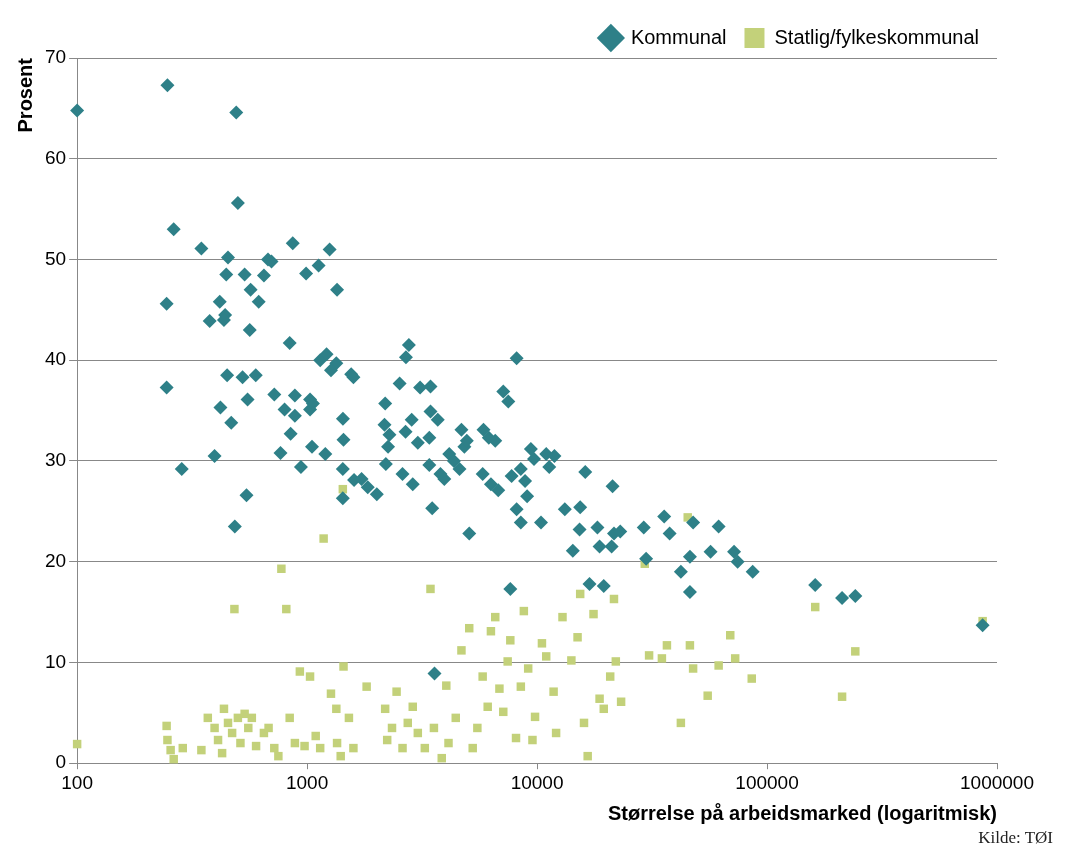  Describe the element at coordinates (77, 782) in the screenshot. I see `x-tick-label: 100` at that location.